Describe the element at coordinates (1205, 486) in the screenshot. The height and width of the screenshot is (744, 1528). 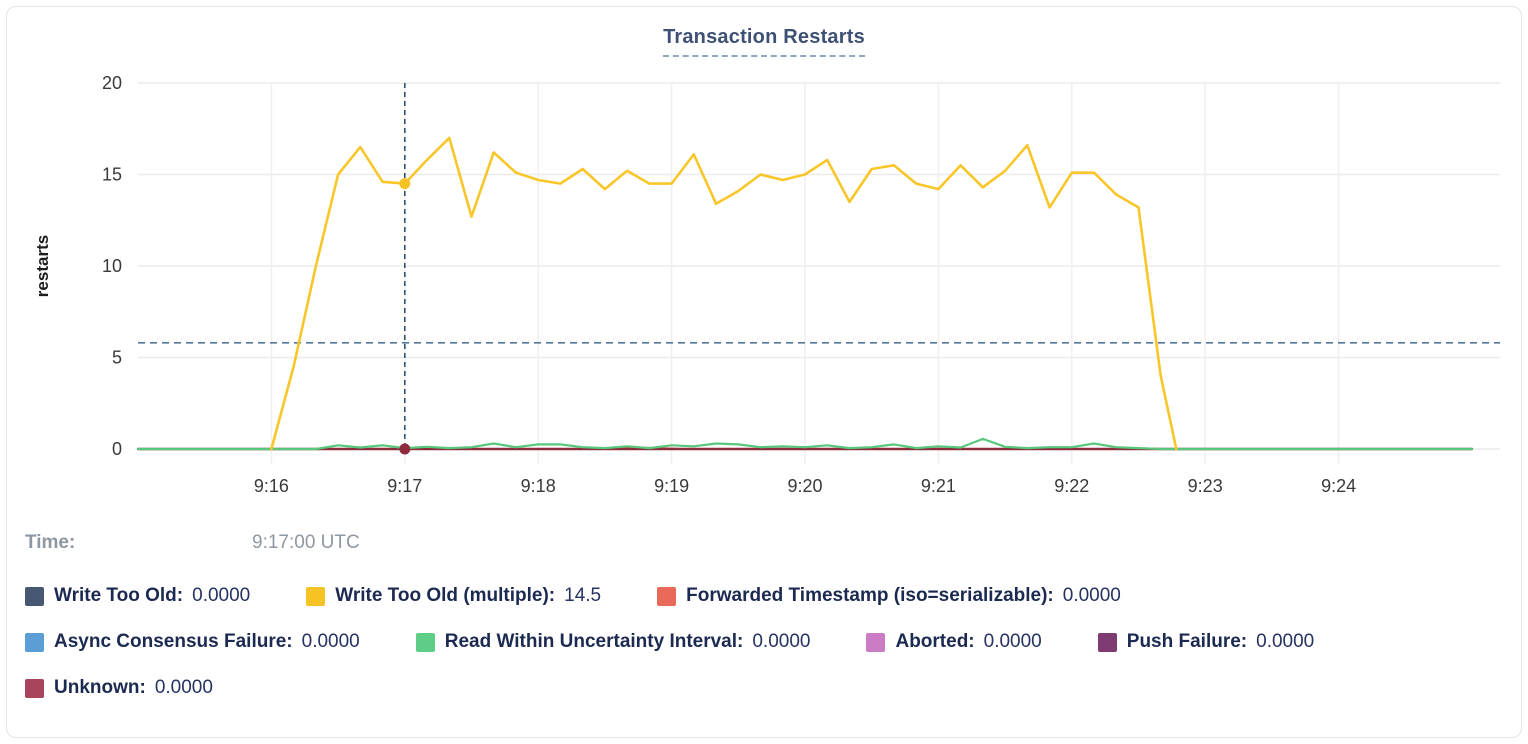
I see `x-tick-label: 9:23` at that location.